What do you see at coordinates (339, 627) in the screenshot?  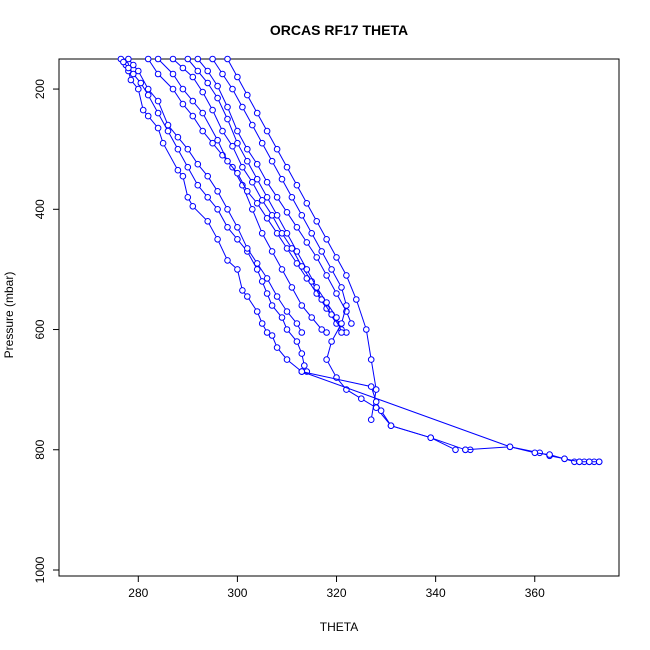 I see `x-axis-label: THETA` at bounding box center [339, 627].